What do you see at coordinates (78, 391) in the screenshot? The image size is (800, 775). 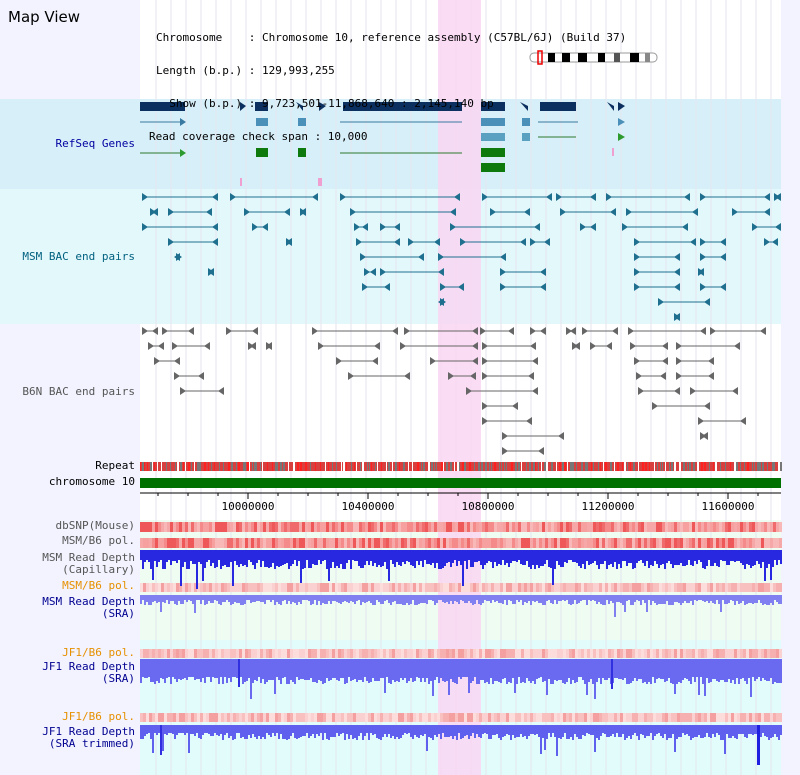 I see `label-b6n-bac: B6N BAC end pairs` at bounding box center [78, 391].